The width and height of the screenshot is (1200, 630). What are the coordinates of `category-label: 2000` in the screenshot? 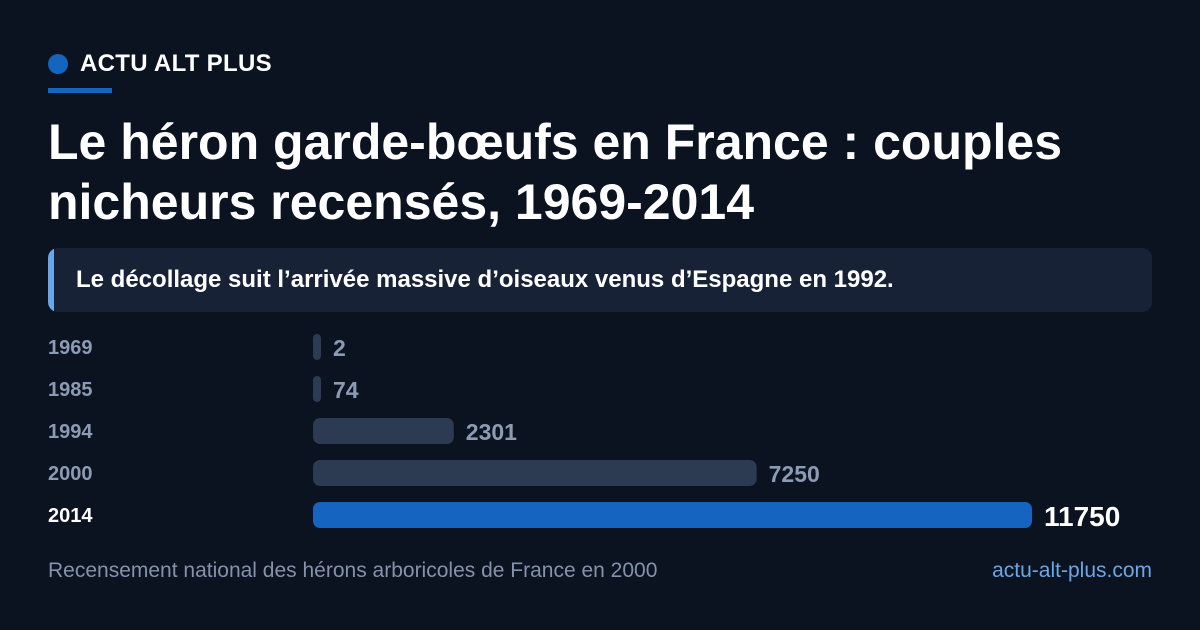 It's located at (70, 474).